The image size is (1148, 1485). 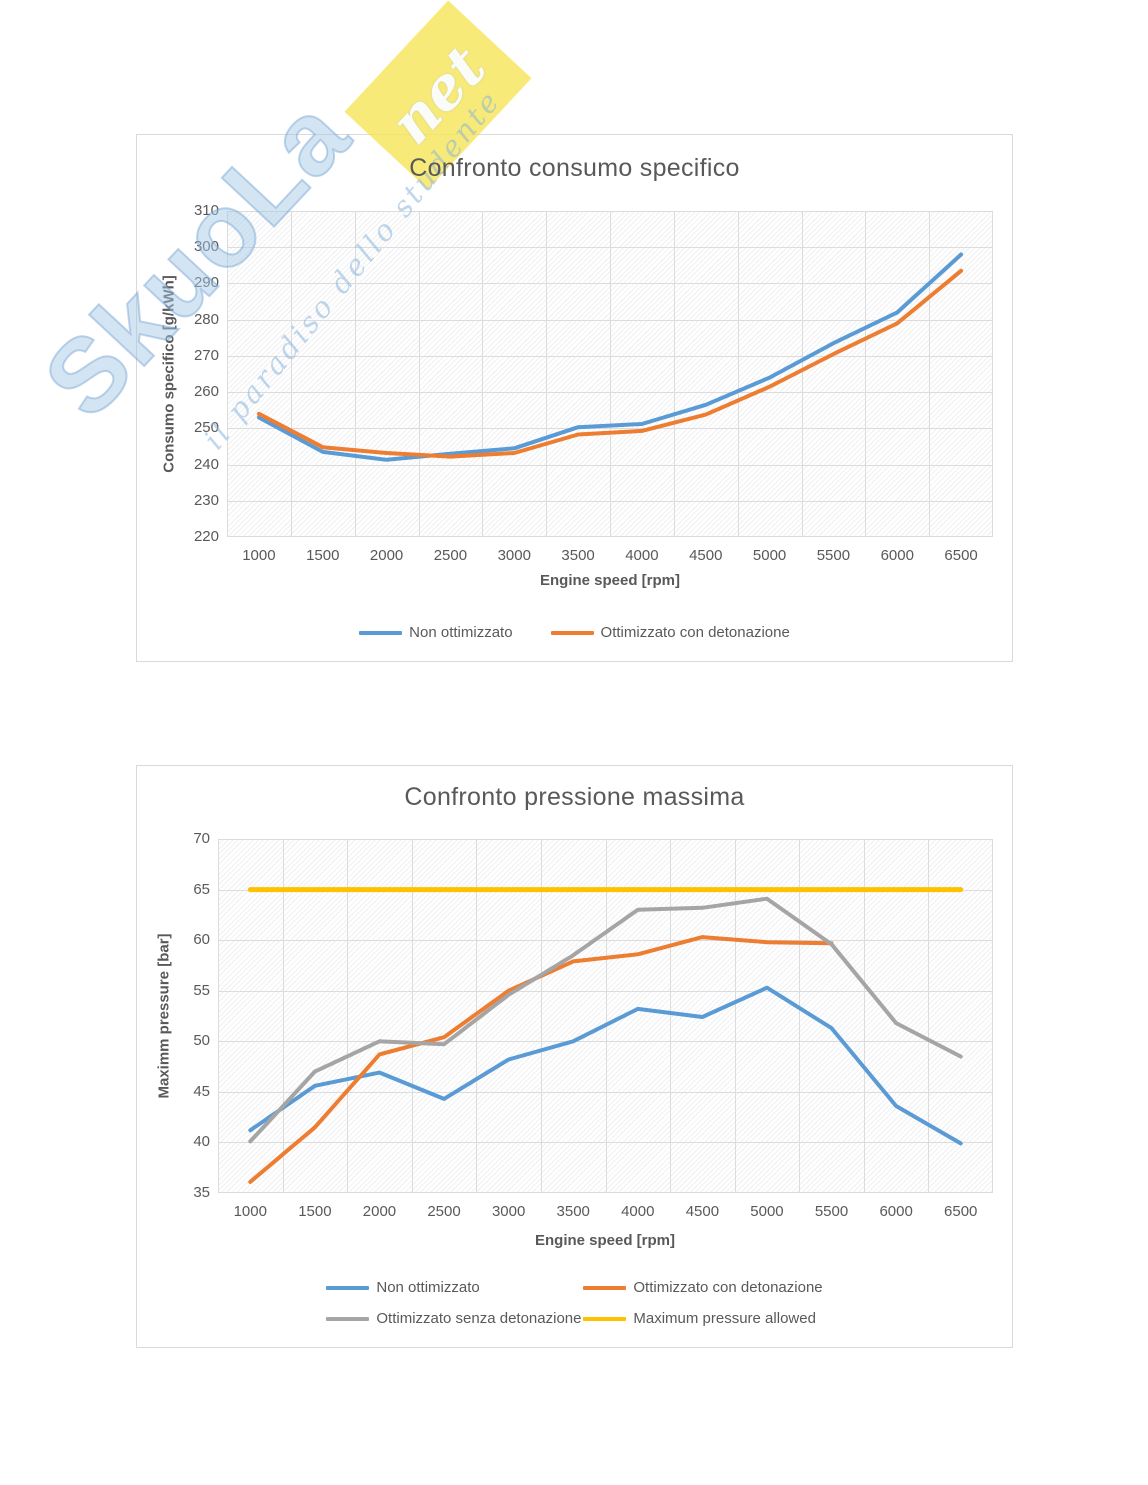 I want to click on chart-title: Confronto consumo specifico, so click(x=574, y=168).